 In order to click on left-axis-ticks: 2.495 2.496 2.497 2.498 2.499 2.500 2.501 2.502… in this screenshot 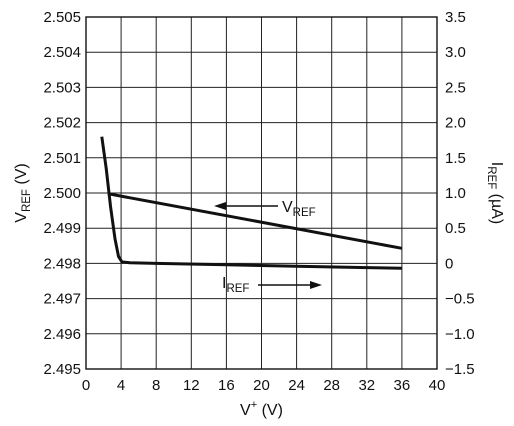, I will do `click(62, 193)`.